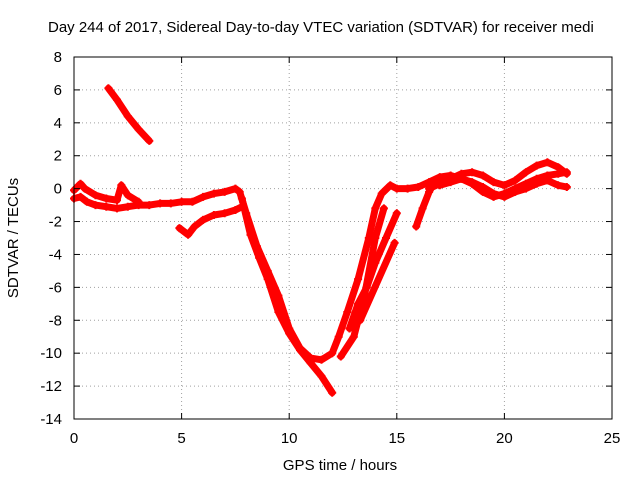  Describe the element at coordinates (74, 438) in the screenshot. I see `x-tick-label: 0` at that location.